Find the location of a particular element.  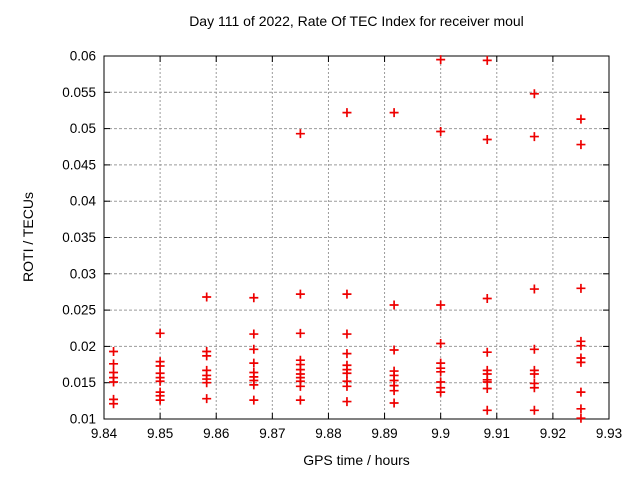

y-tick-label: 0.03 is located at coordinates (83, 273).